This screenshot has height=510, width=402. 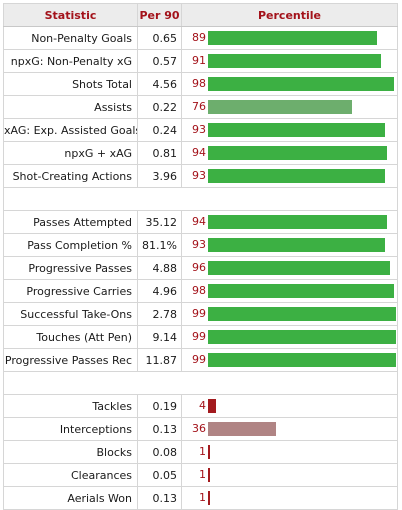 I want to click on table-row: Progressive Passes Rec 11.87 99, so click(x=200, y=360).